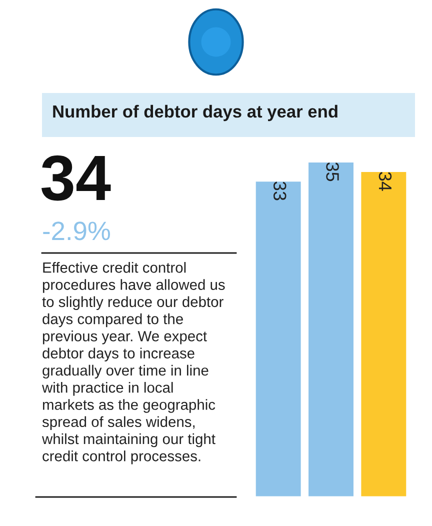  What do you see at coordinates (332, 172) in the screenshot?
I see `data-label: 35` at bounding box center [332, 172].